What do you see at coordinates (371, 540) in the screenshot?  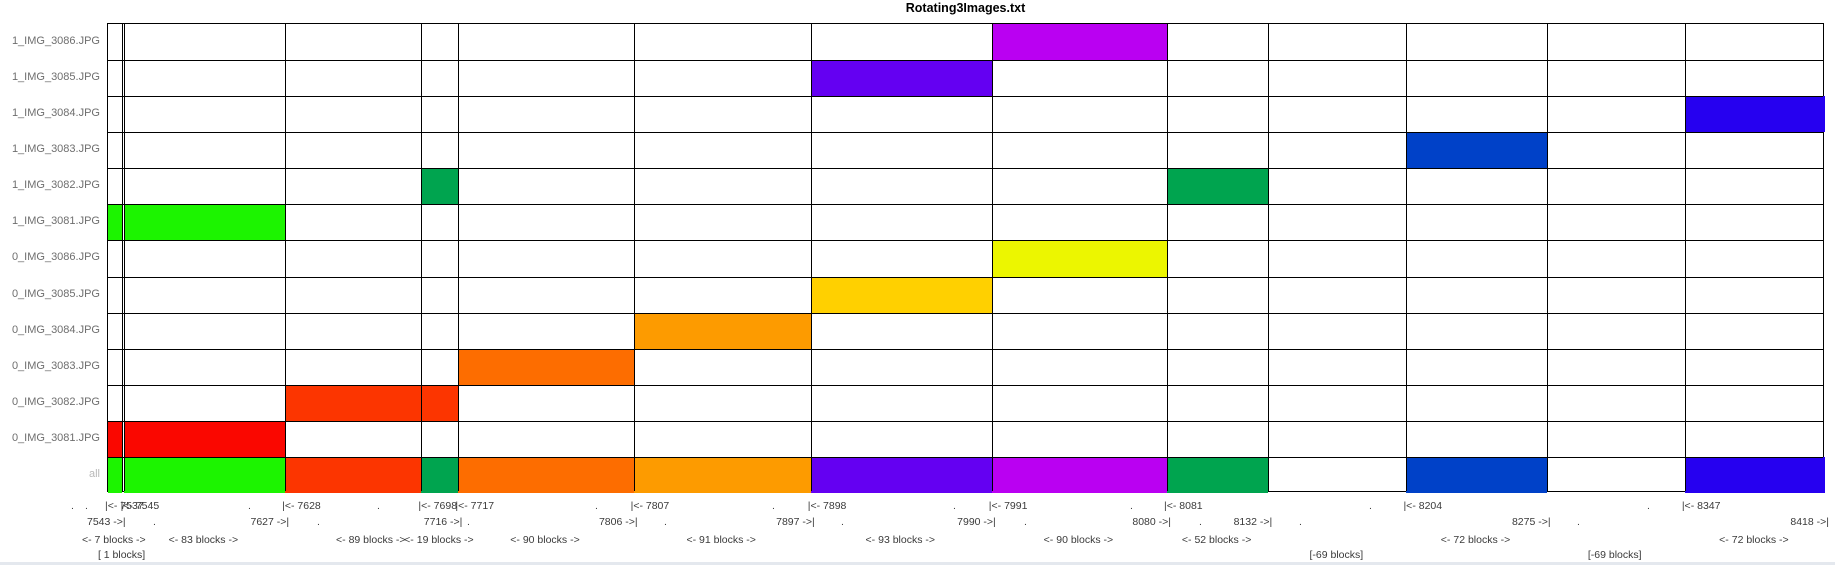 I see `block-count-label: <- 89 blocks ->` at bounding box center [371, 540].